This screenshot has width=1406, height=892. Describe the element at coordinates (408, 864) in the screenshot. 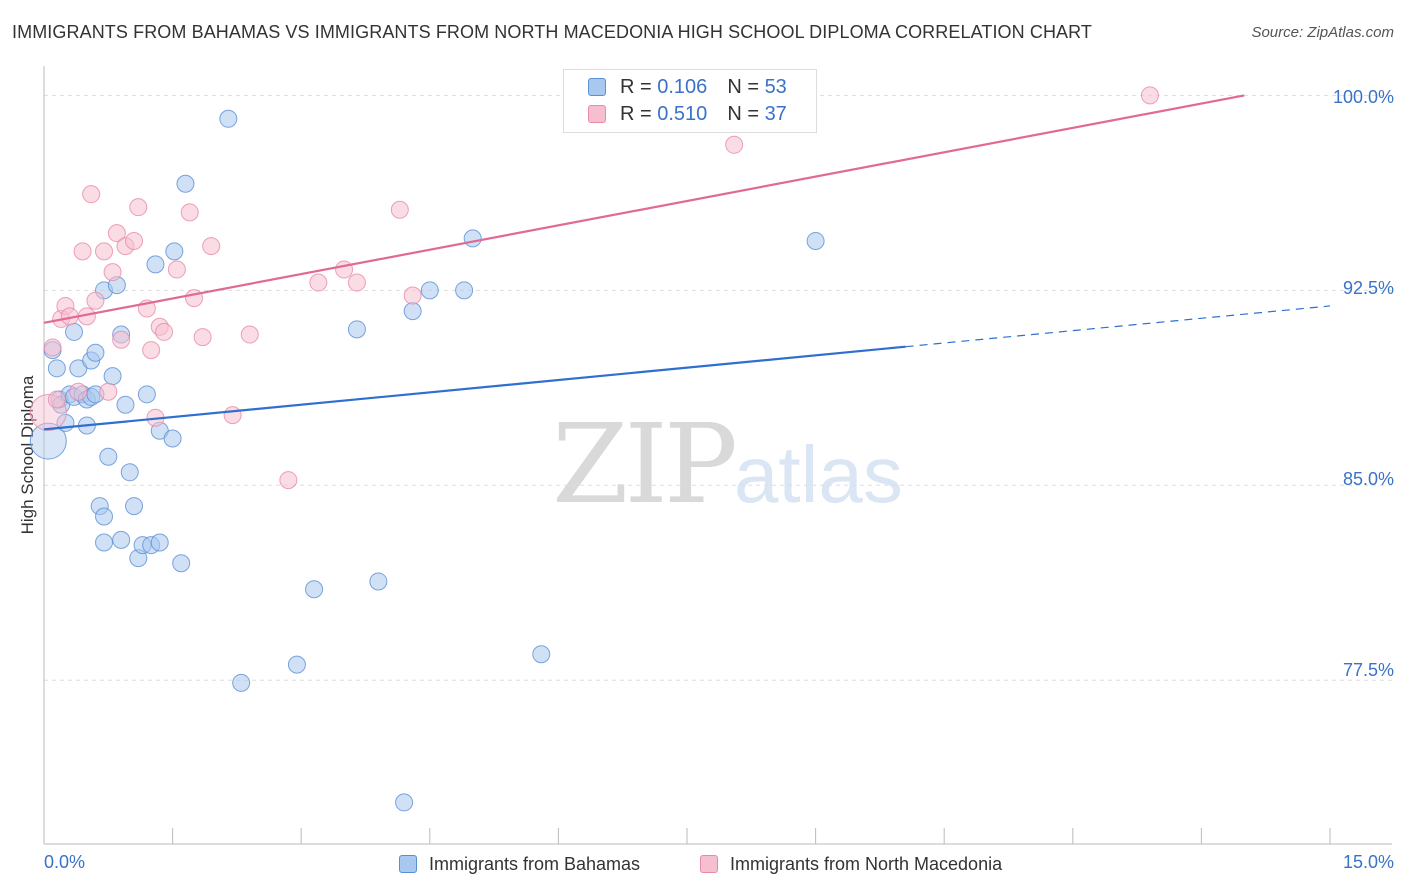

I see `bottom-legend-swatch-blue` at that location.